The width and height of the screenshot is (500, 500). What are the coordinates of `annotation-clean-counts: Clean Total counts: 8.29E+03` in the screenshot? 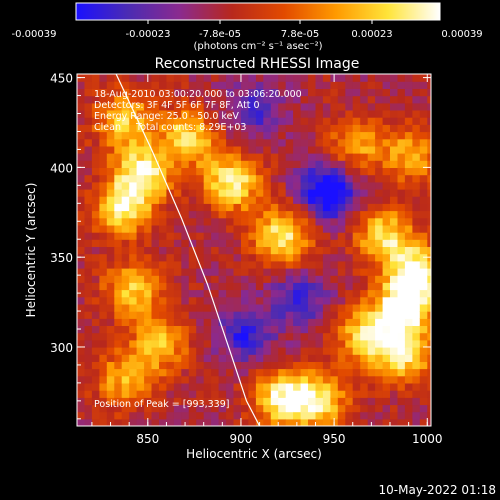 It's located at (170, 127).